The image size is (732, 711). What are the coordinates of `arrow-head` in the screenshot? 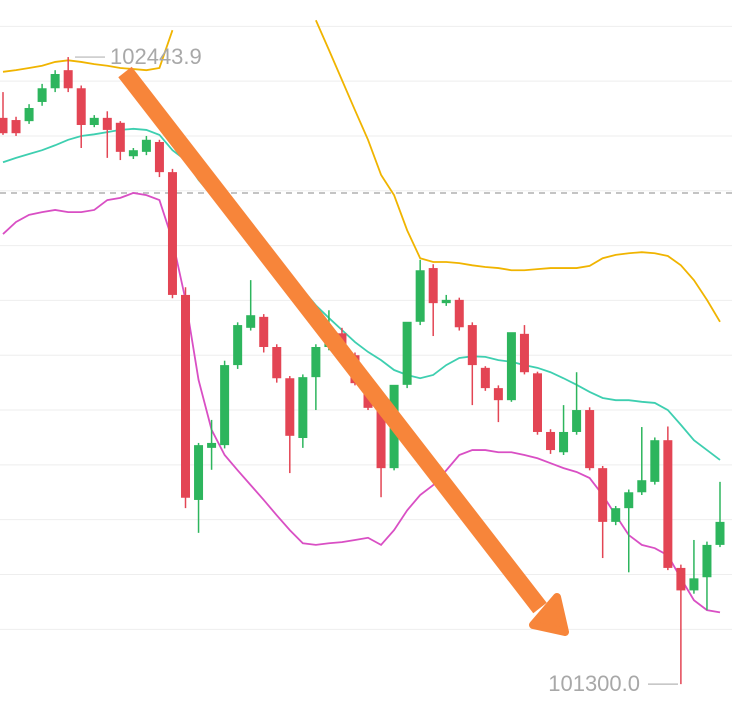 It's located at (549, 614).